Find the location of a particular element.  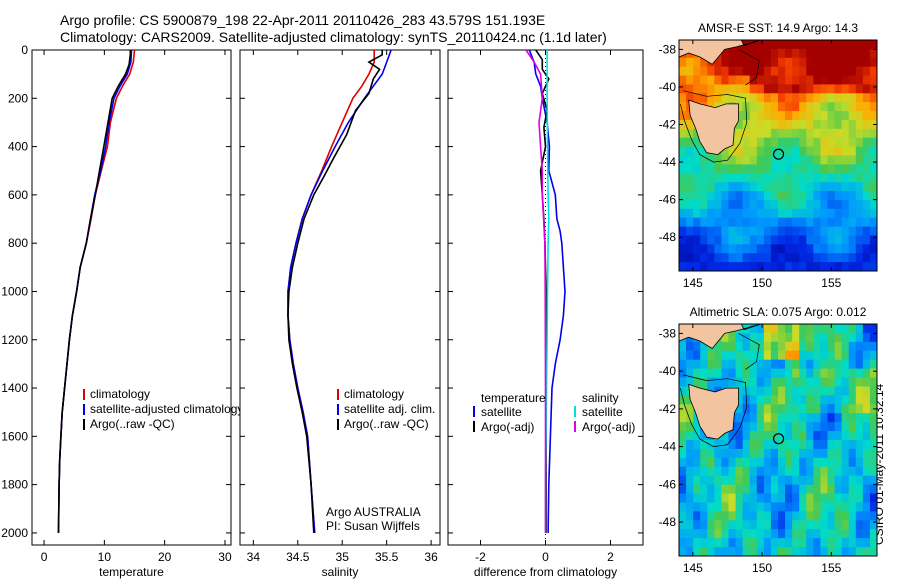

sla-map-ytick-label-2: -42 is located at coordinates (668, 409).